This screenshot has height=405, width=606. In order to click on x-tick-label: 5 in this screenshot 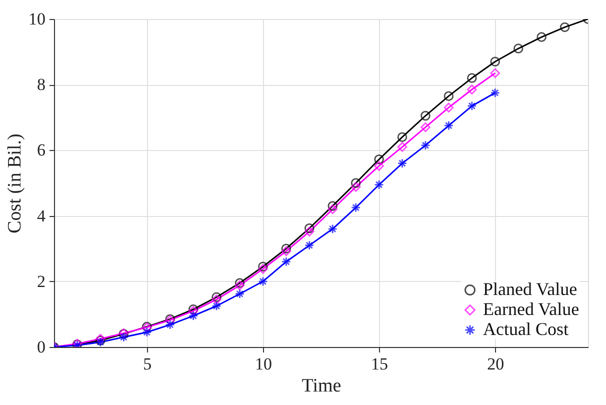, I will do `click(147, 364)`.